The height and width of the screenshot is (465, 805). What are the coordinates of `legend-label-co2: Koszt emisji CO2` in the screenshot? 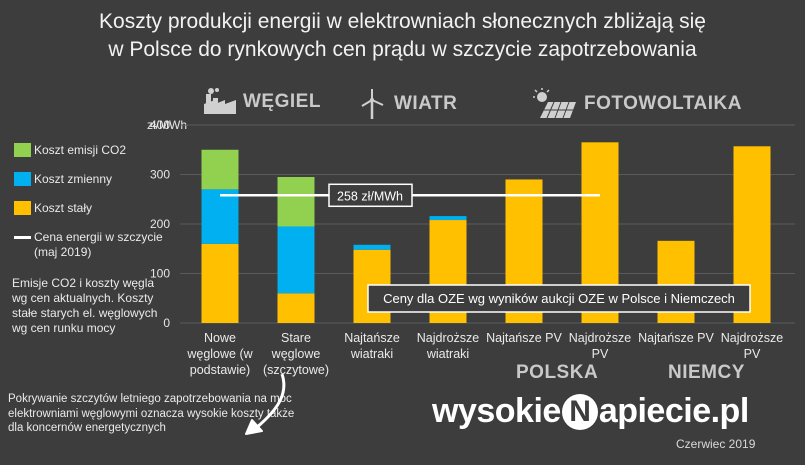 It's located at (80, 150).